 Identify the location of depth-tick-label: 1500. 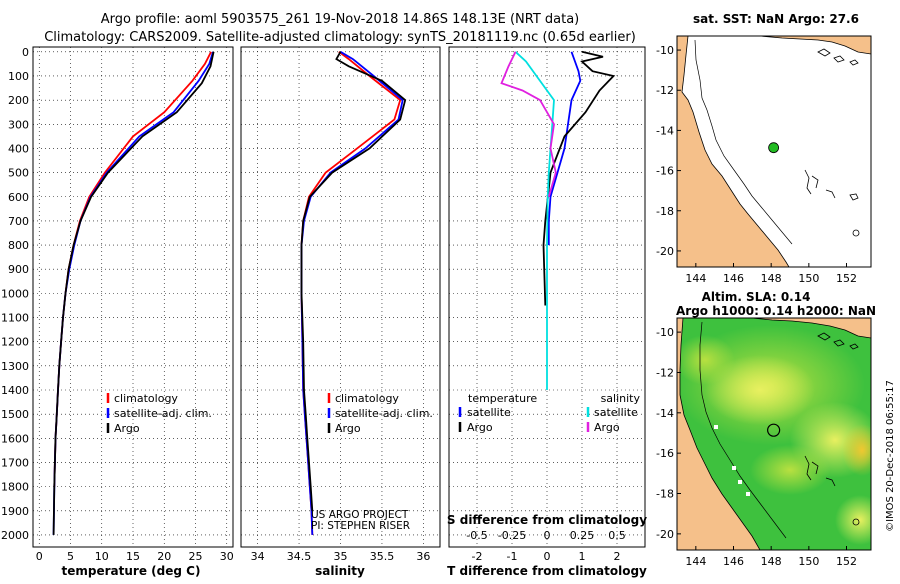
(15, 414).